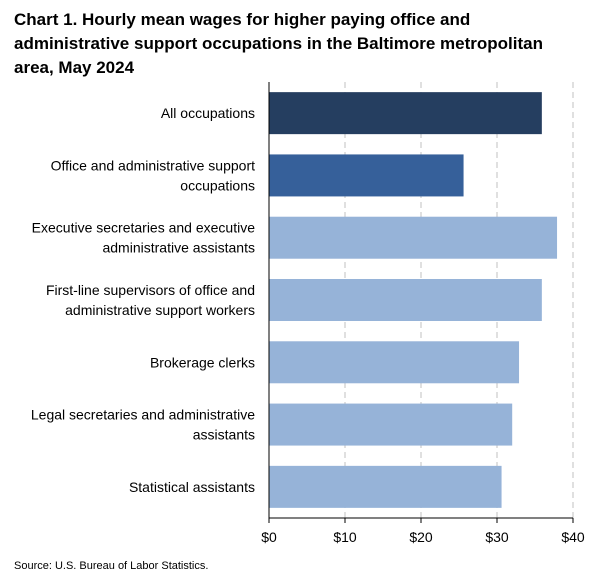 This screenshot has height=577, width=601. I want to click on category-label-6-0: Statistical assistants, so click(192, 487).